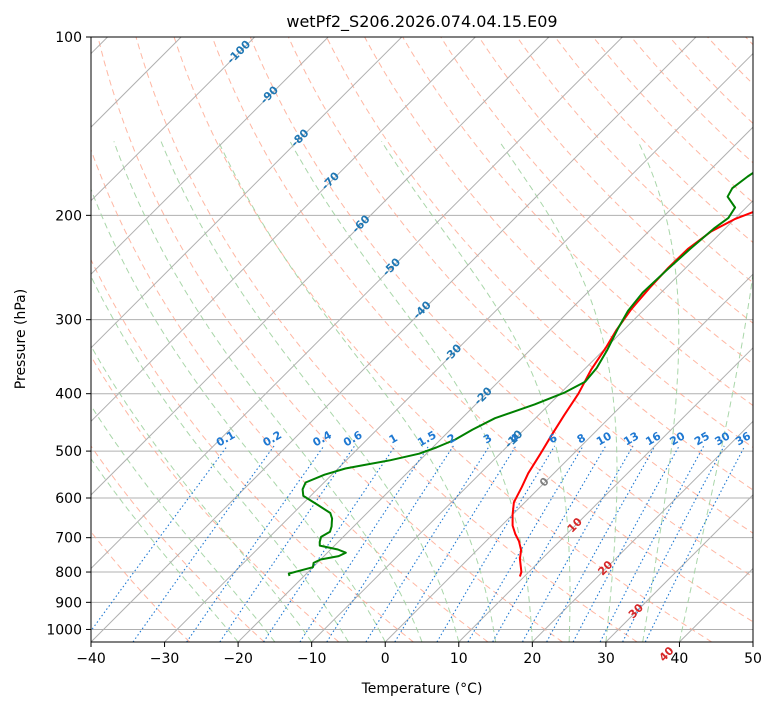 The width and height of the screenshot is (775, 708). What do you see at coordinates (68, 216) in the screenshot?
I see `y-tick-label: 200` at bounding box center [68, 216].